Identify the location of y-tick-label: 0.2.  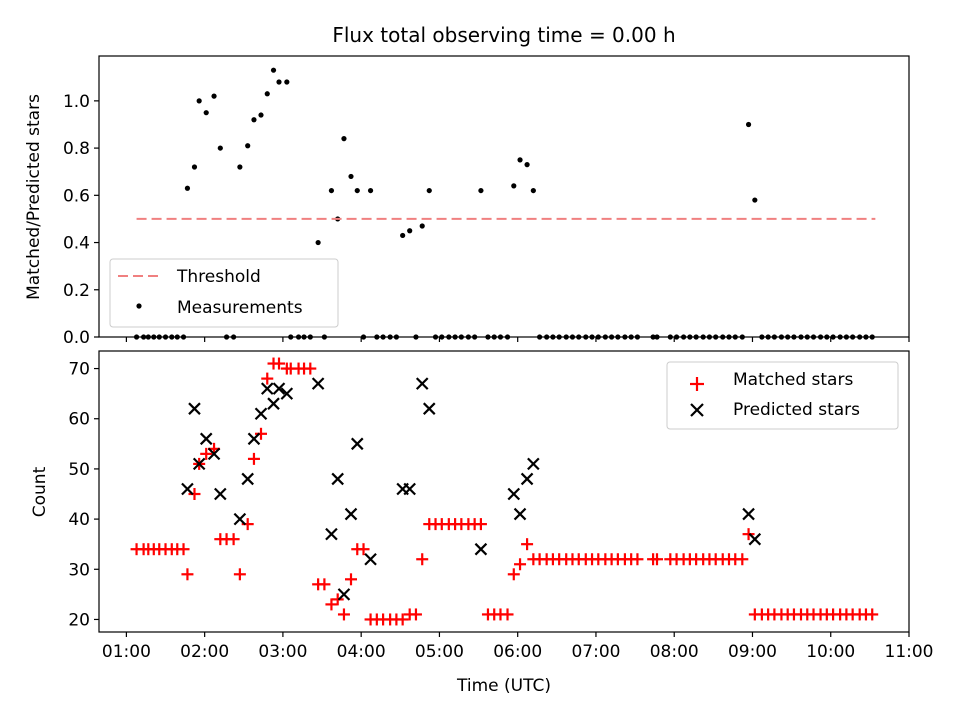
(76, 291).